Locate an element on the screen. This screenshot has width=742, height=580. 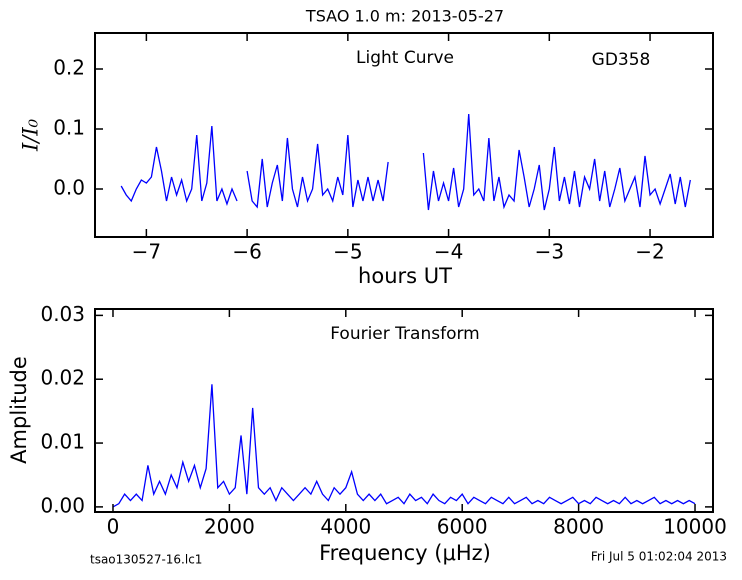
footer-file: tsao130527-16.lc1 is located at coordinates (146, 560).